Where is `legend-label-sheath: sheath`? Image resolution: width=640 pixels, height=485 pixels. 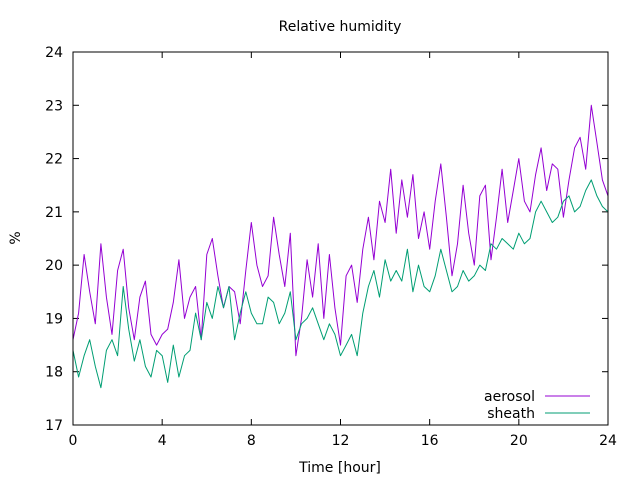 legend-label-sheath: sheath is located at coordinates (511, 414).